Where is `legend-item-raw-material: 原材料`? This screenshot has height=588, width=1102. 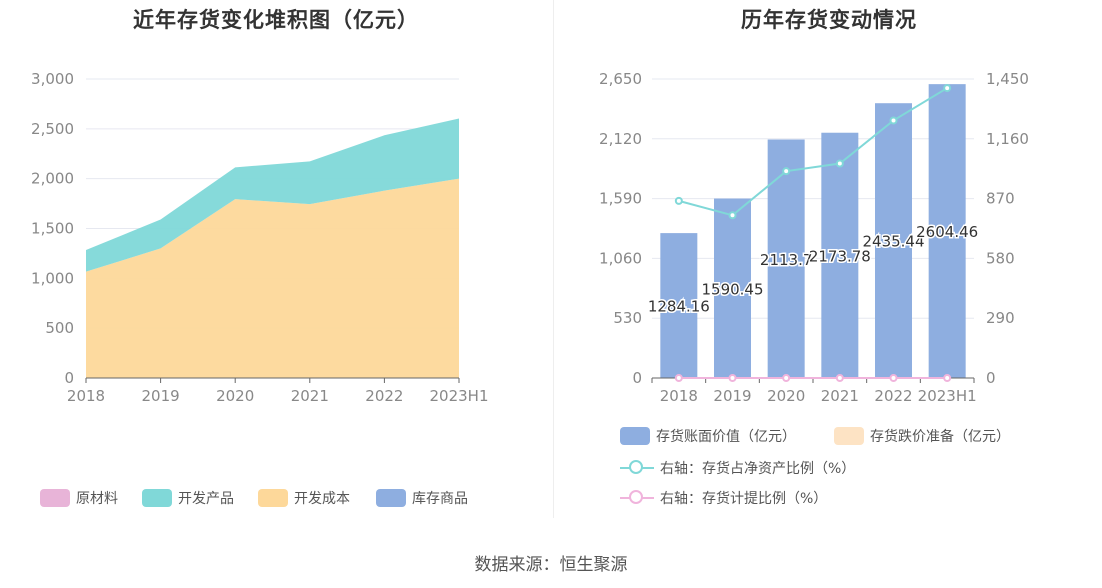 legend-item-raw-material: 原材料 is located at coordinates (79, 498).